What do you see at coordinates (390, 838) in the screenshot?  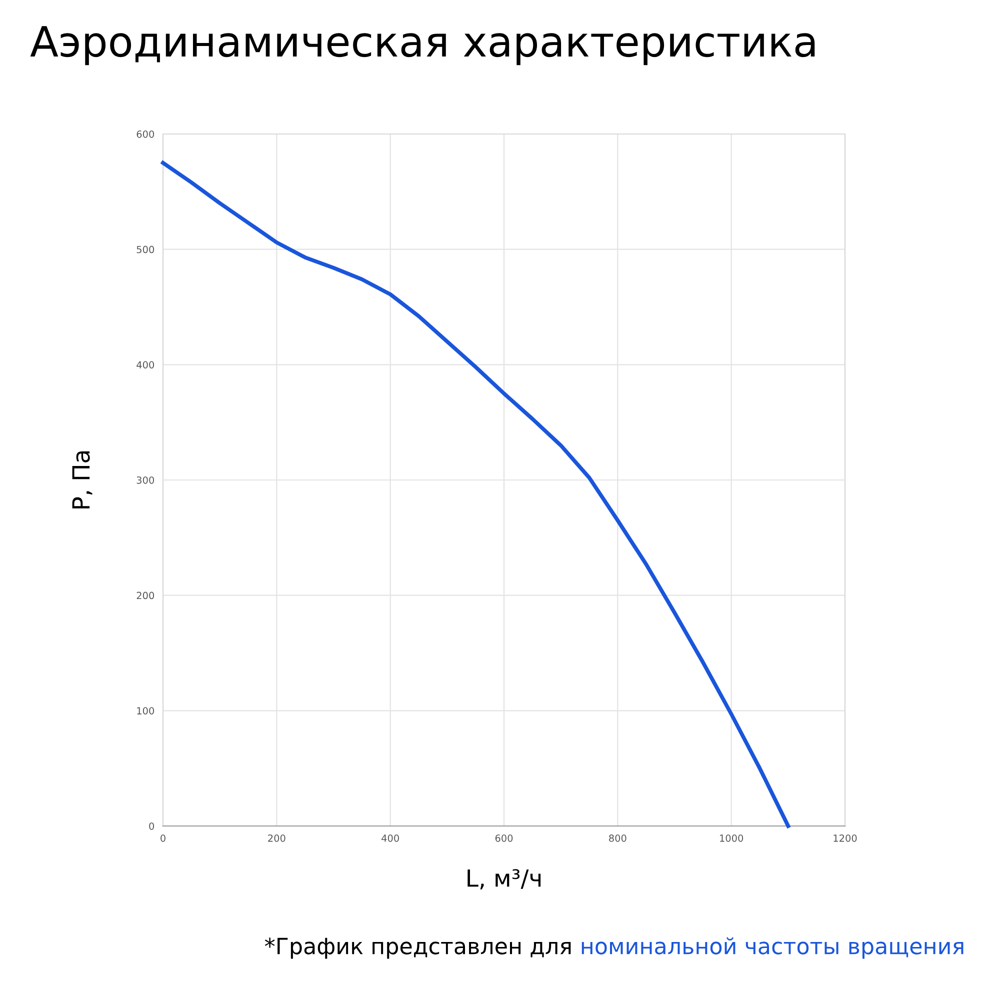 I see `x-tick-label: 400` at bounding box center [390, 838].